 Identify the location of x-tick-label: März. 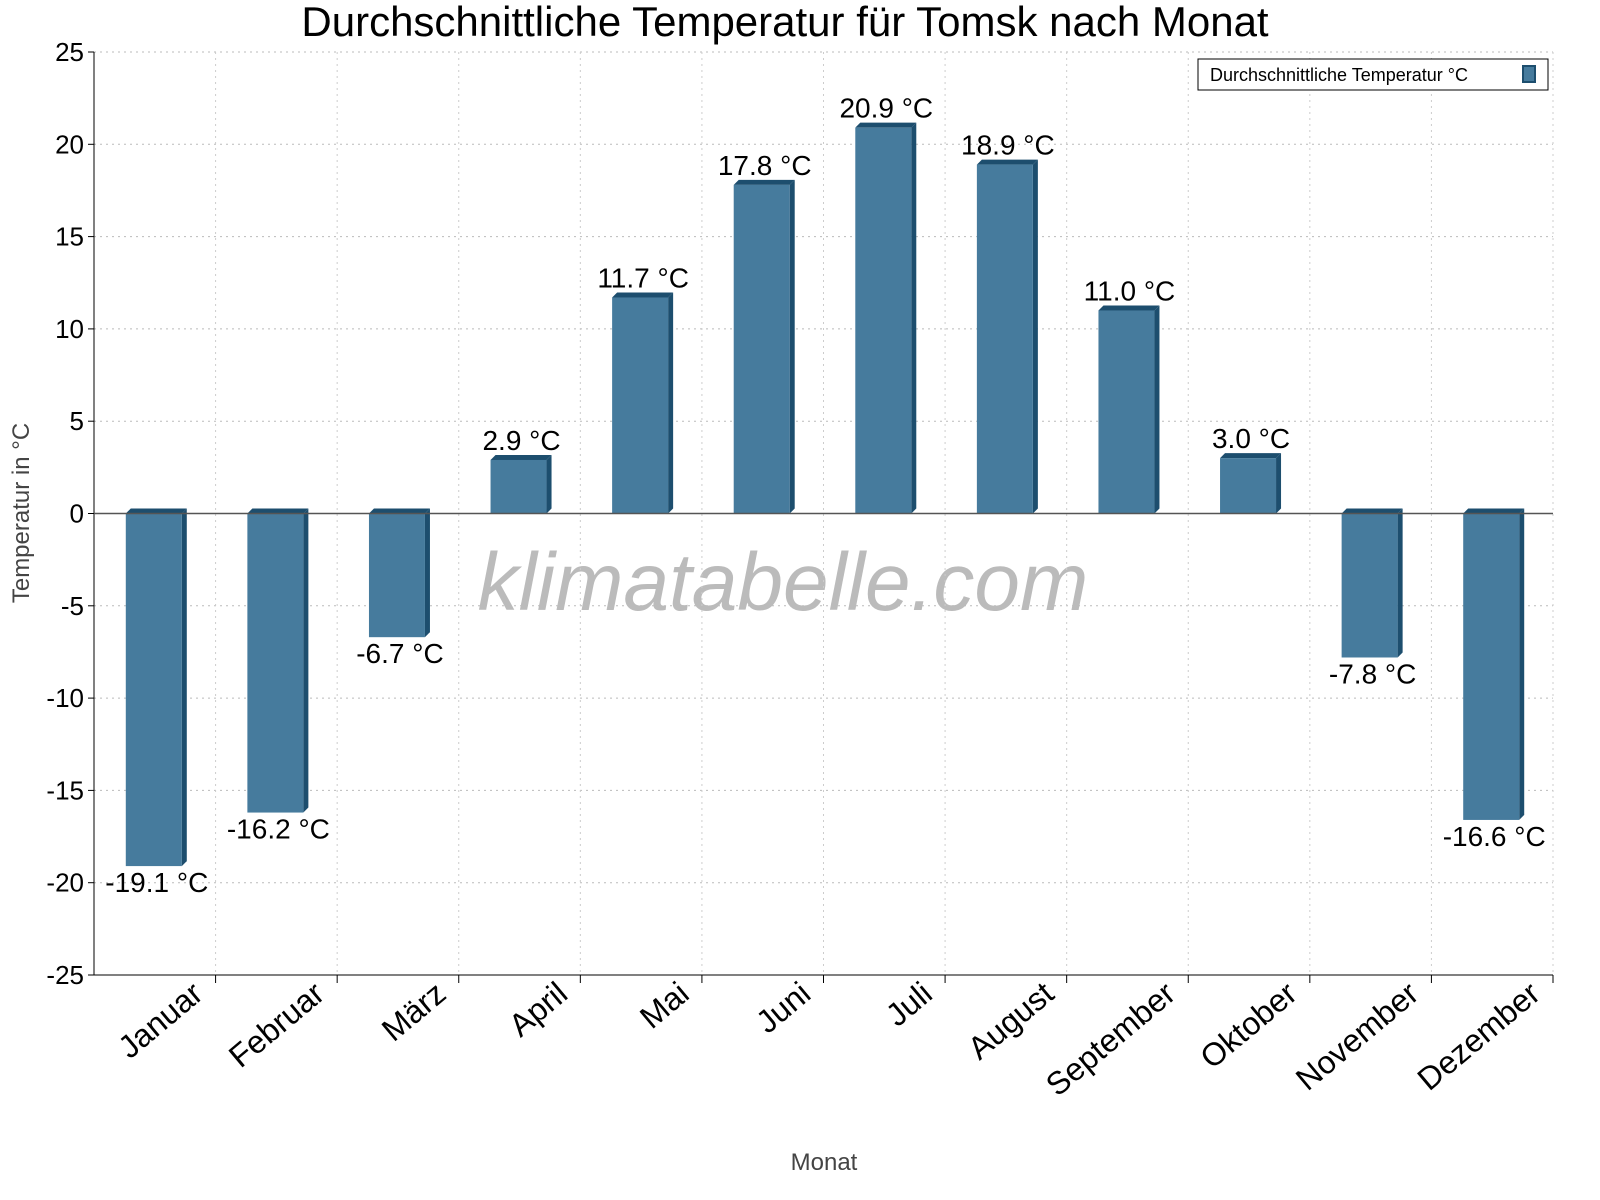
(414, 1011).